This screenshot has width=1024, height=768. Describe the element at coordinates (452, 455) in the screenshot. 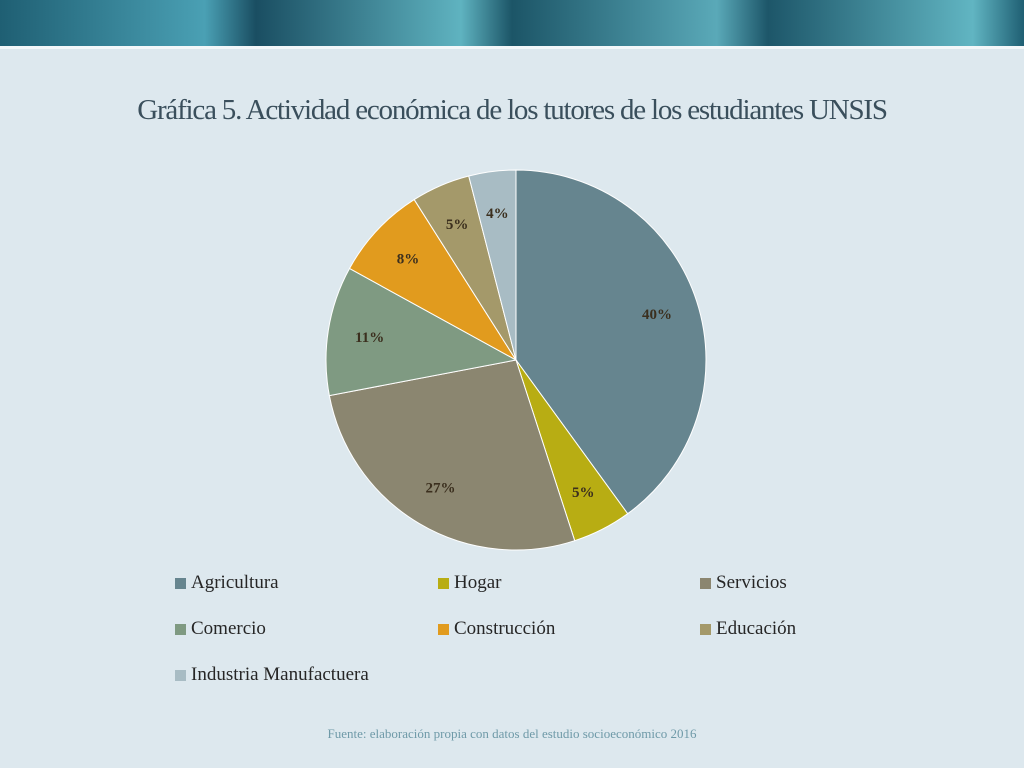

I see `pie-slice-servicios` at that location.